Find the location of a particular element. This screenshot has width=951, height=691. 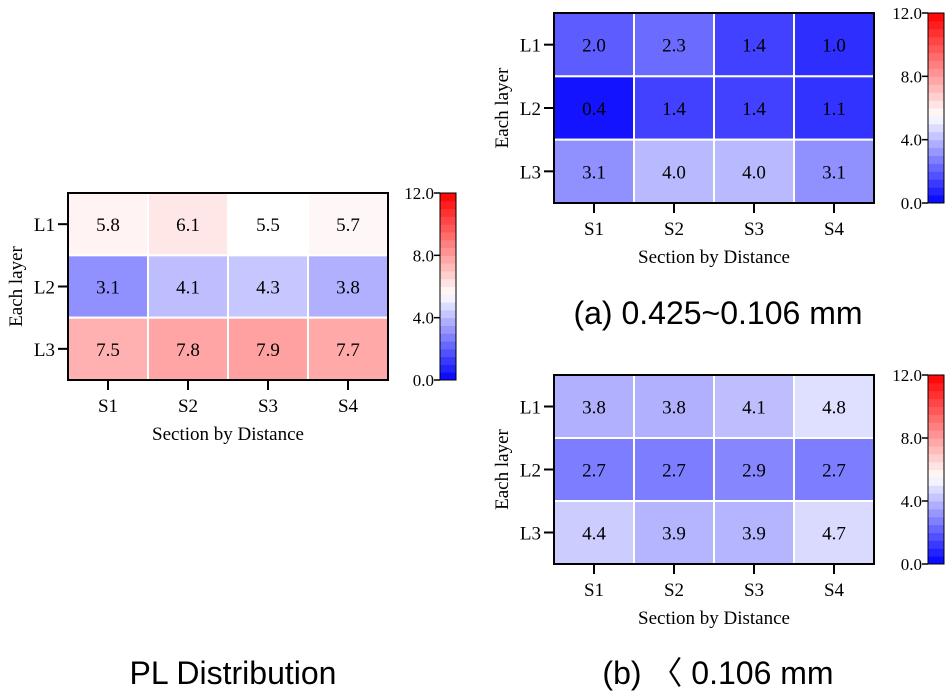

cell-value-label: 1.0 is located at coordinates (834, 46).